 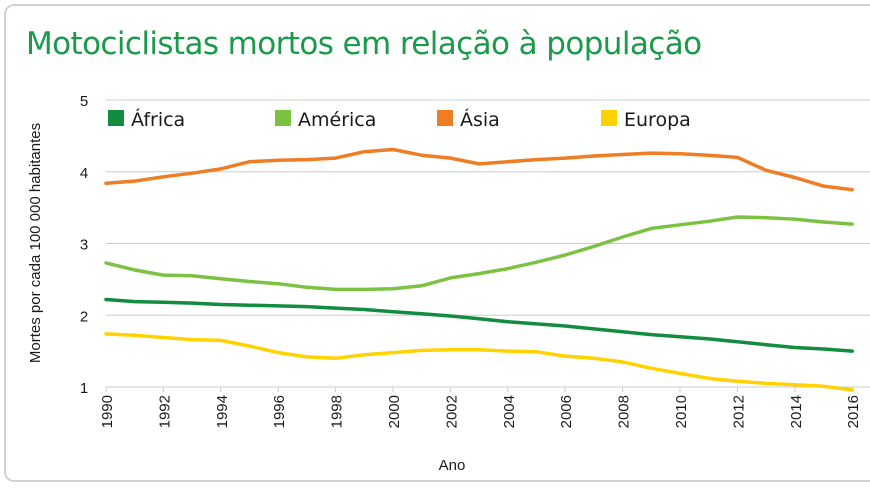 What do you see at coordinates (509, 411) in the screenshot?
I see `x-tick-label: 2004` at bounding box center [509, 411].